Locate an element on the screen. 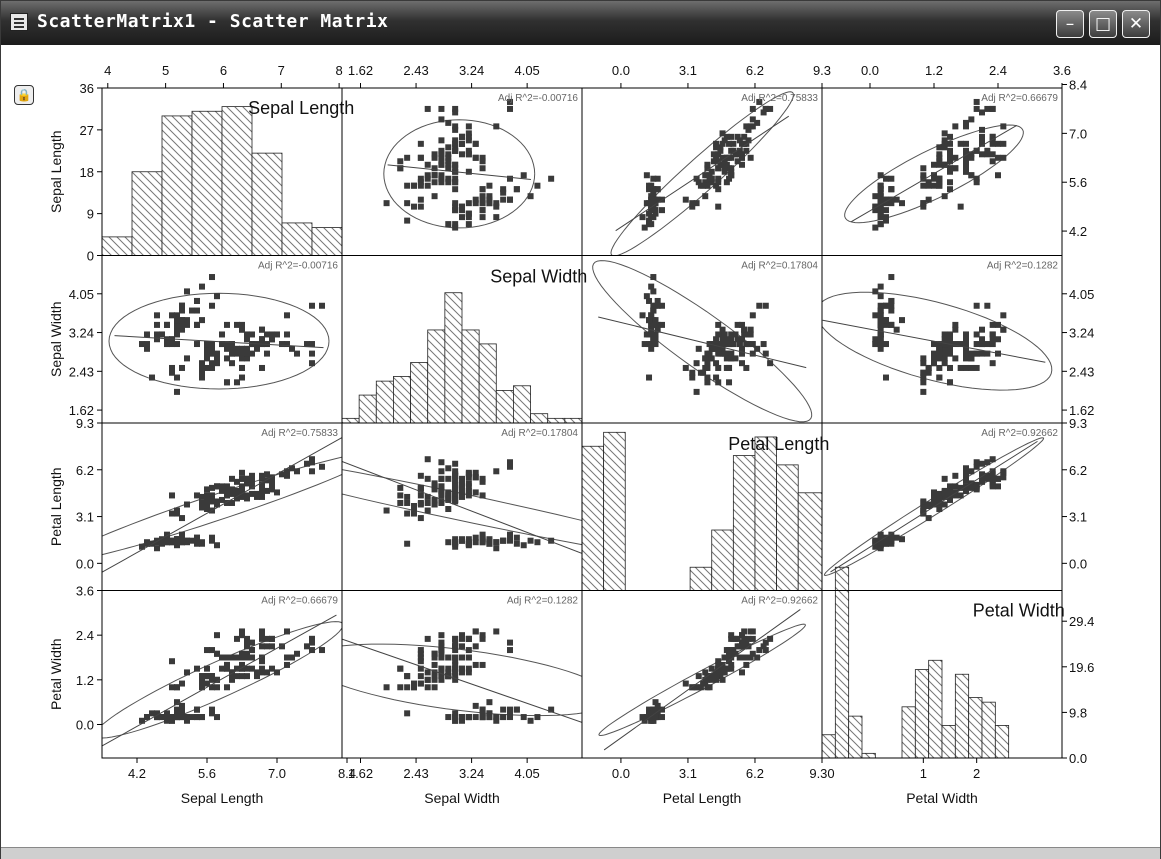  top-tick-label: 4.05 is located at coordinates (526, 70).